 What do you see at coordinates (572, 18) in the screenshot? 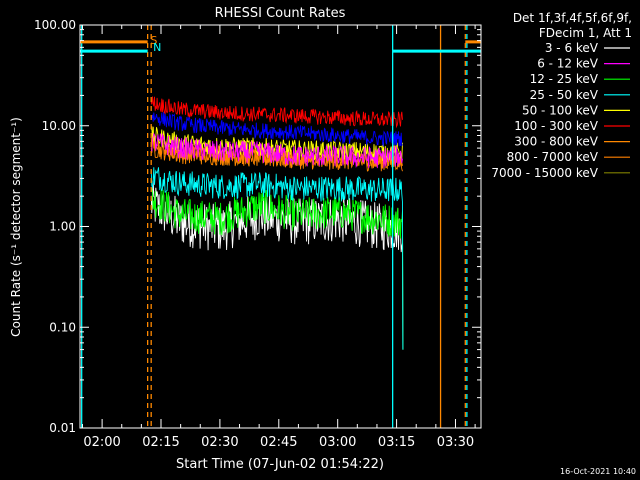
I see `legend-header-1: Det 1f,3f,4f,5f,6f,9f,` at bounding box center [572, 18].